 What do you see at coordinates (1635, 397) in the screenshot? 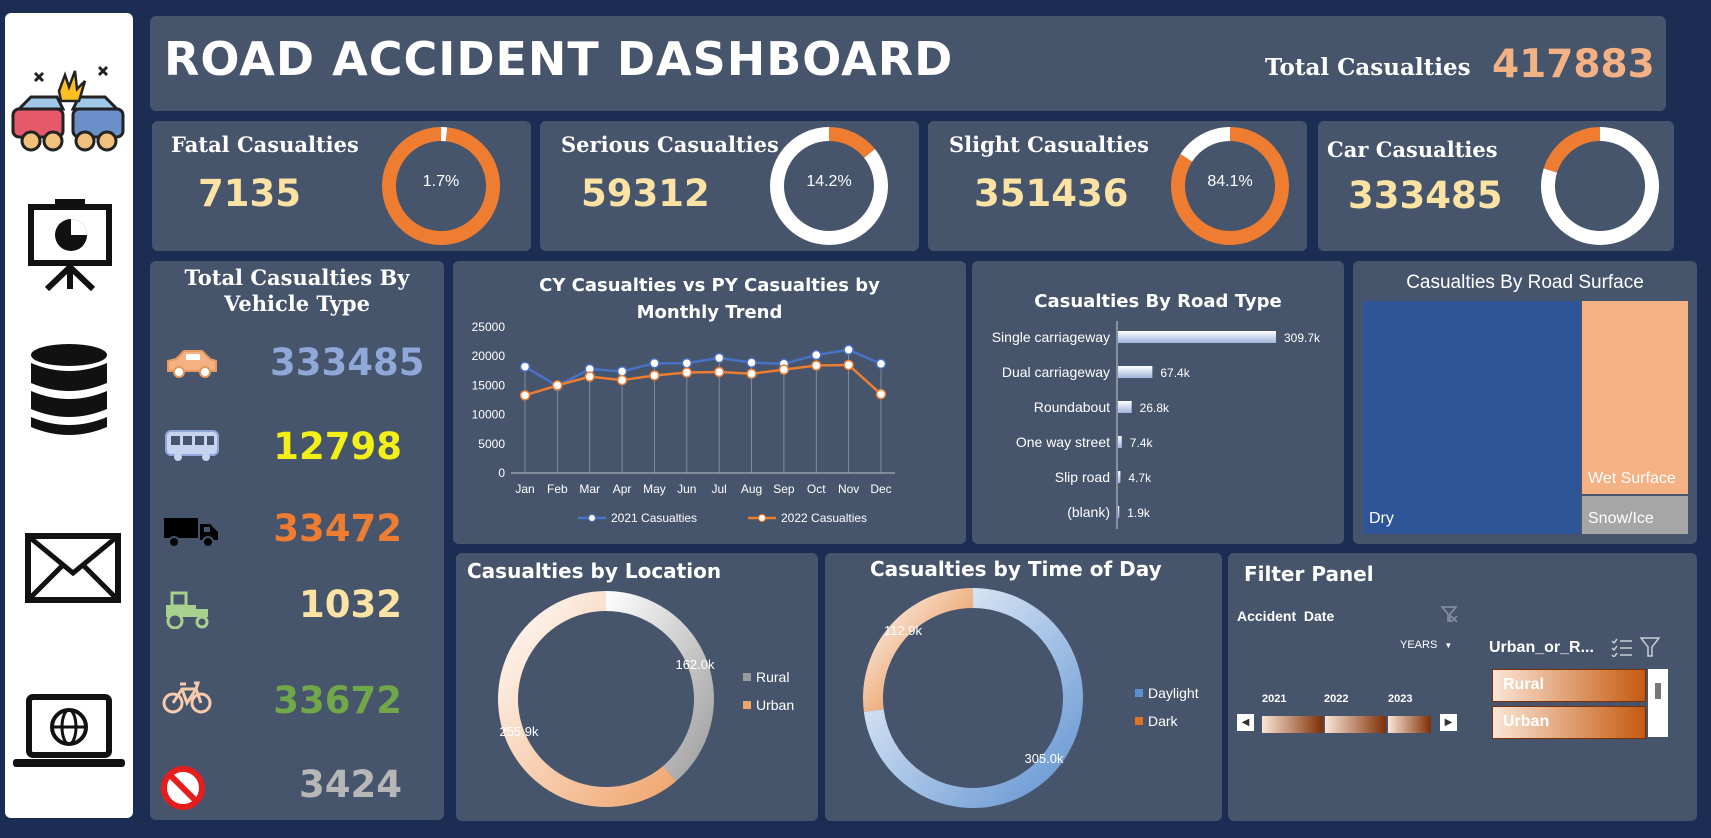
I see `treemap-wet: Wet Surface` at bounding box center [1635, 397].